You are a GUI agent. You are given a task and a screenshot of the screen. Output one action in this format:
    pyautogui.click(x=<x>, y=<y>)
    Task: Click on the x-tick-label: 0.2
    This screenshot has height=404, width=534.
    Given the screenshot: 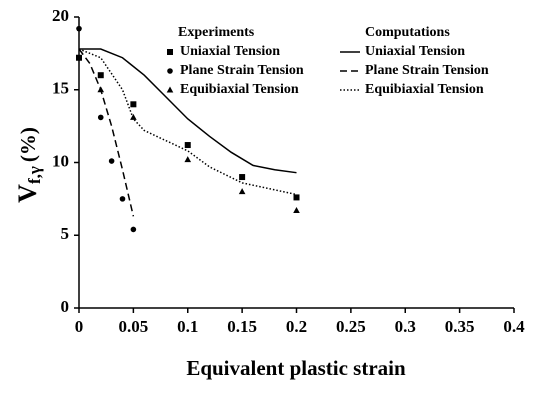 What is the action you would take?
    pyautogui.click(x=296, y=326)
    